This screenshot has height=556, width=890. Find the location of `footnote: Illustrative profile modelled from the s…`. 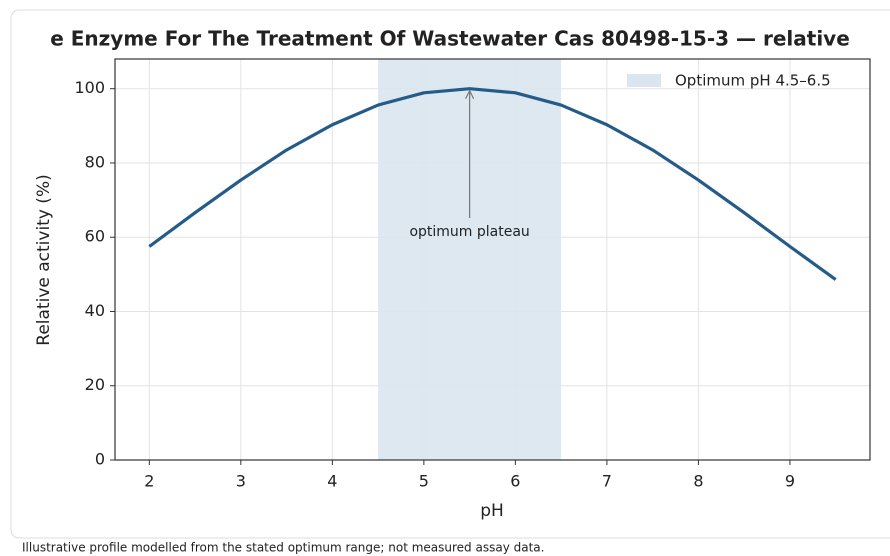

footnote: Illustrative profile modelled from the s… is located at coordinates (283, 548).